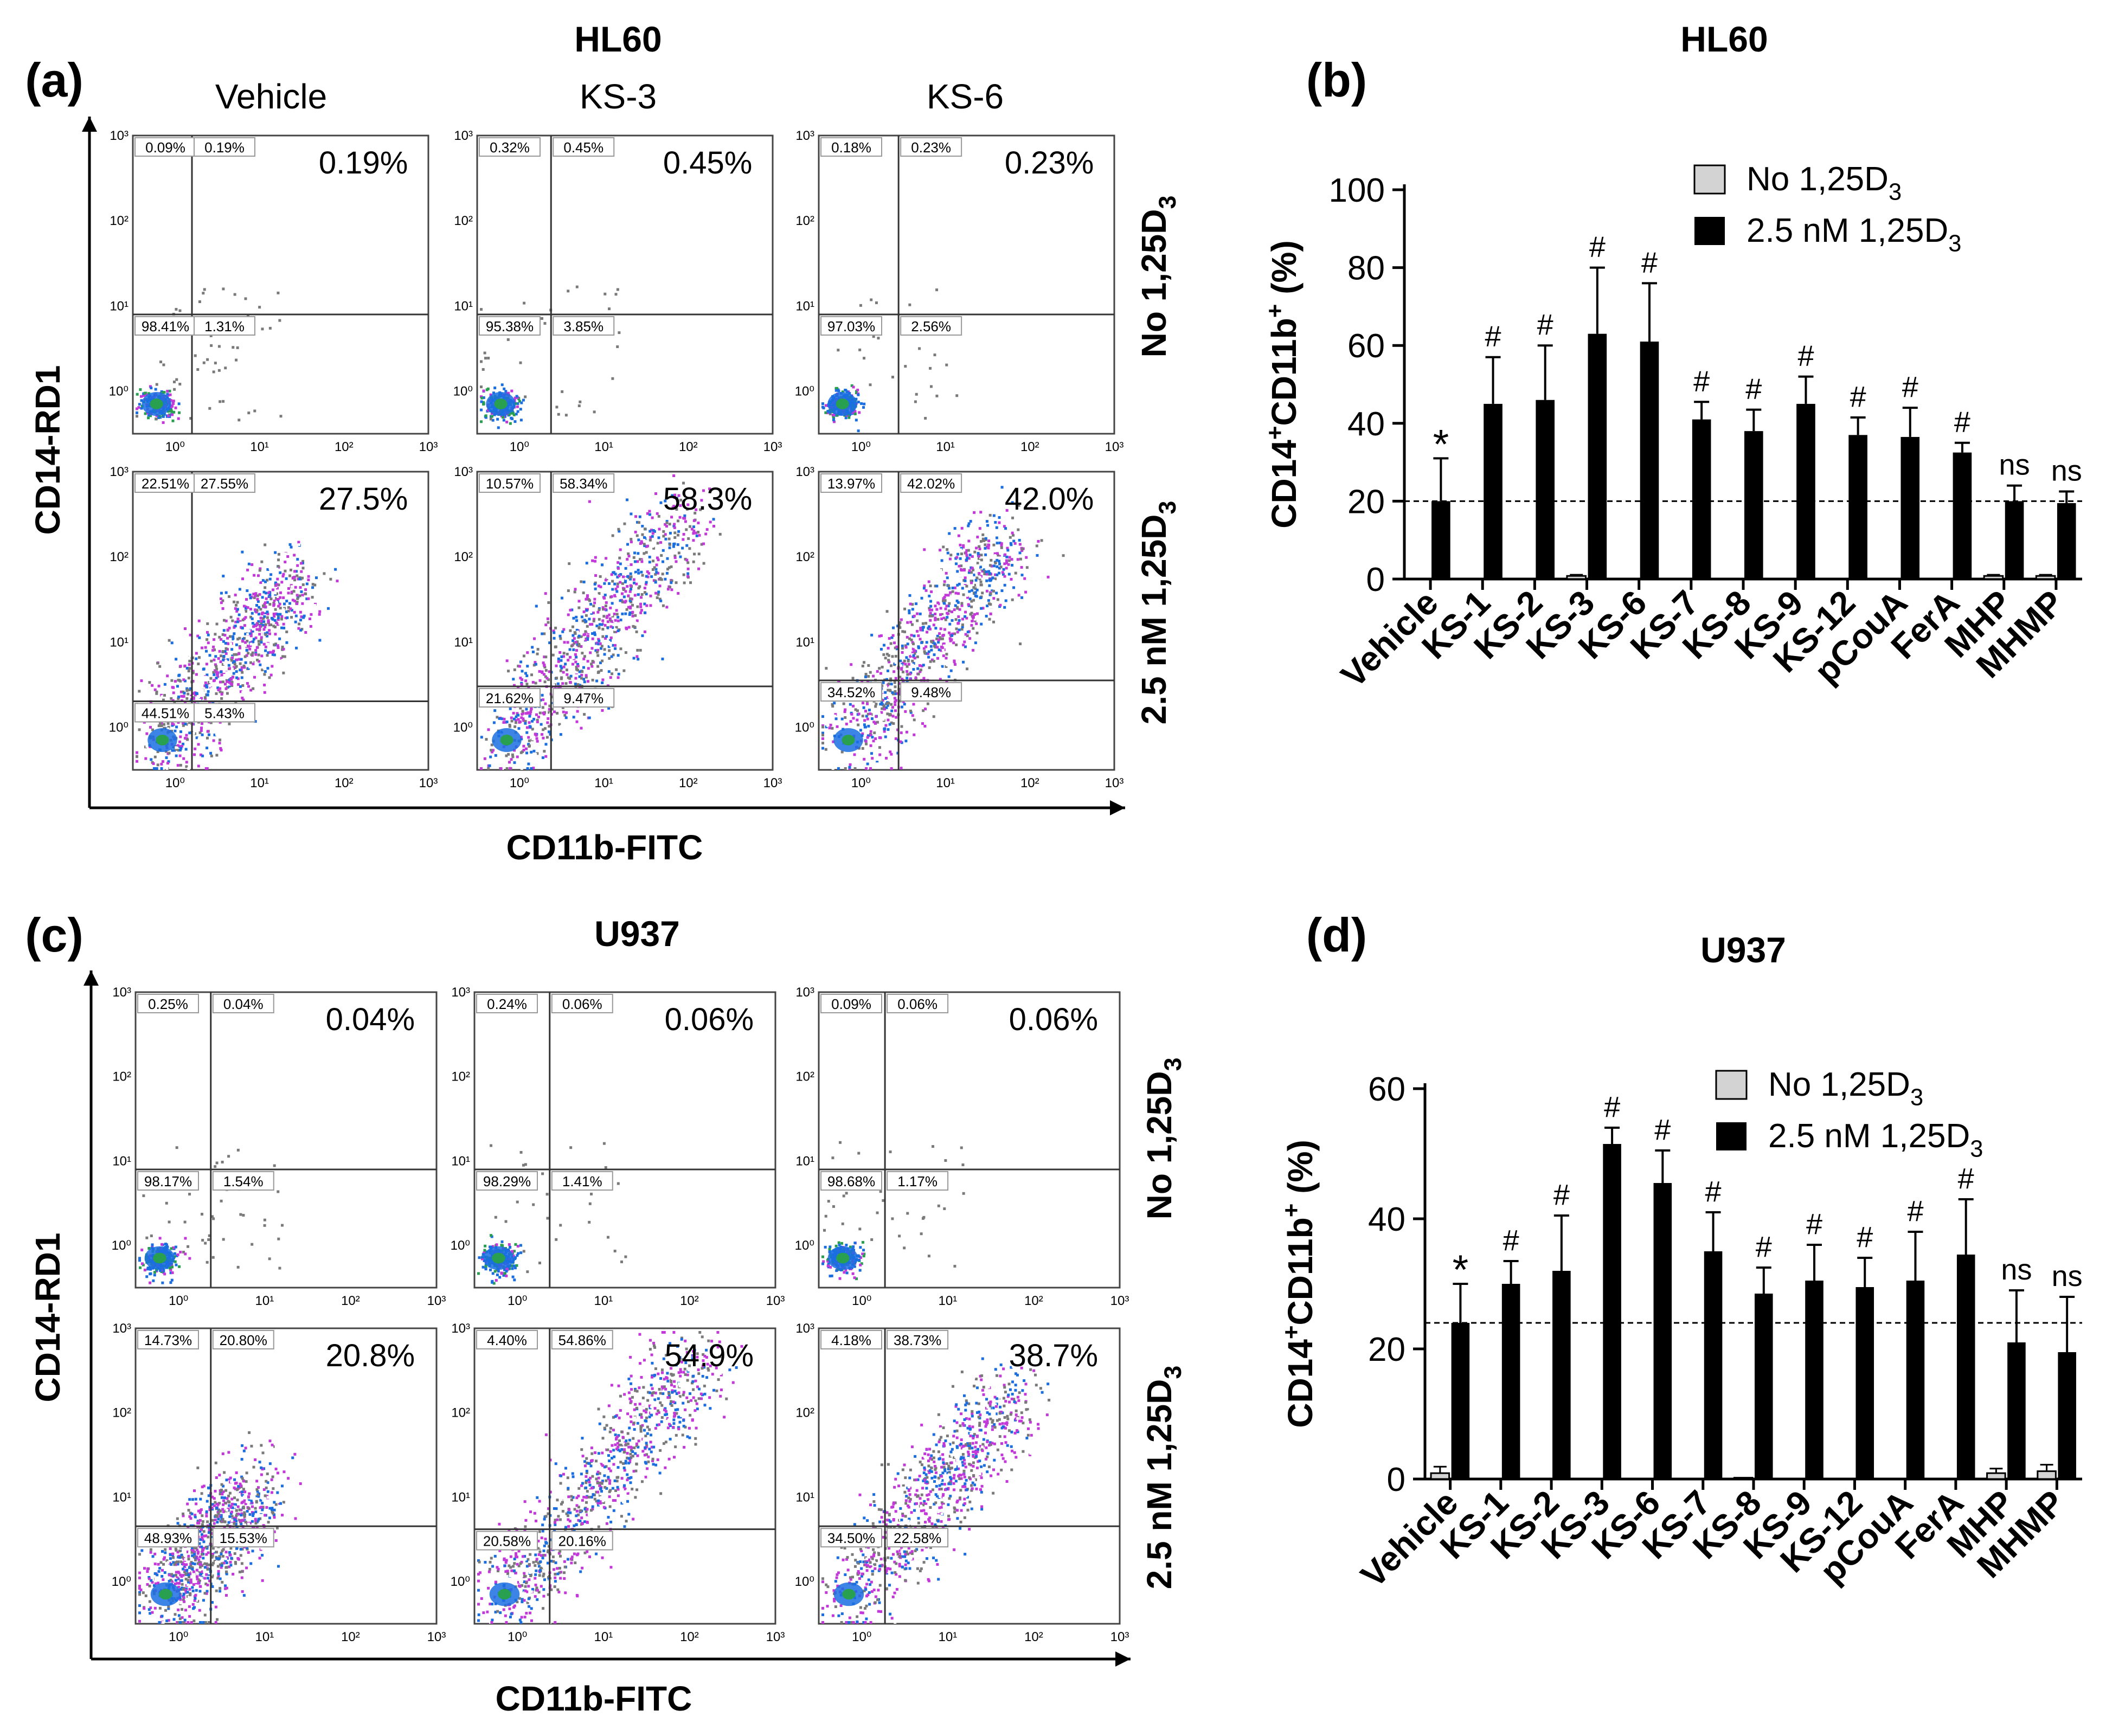 This screenshot has height=1736, width=2106. Describe the element at coordinates (119, 727) in the screenshot. I see `y-tick-label: 10⁰` at that location.